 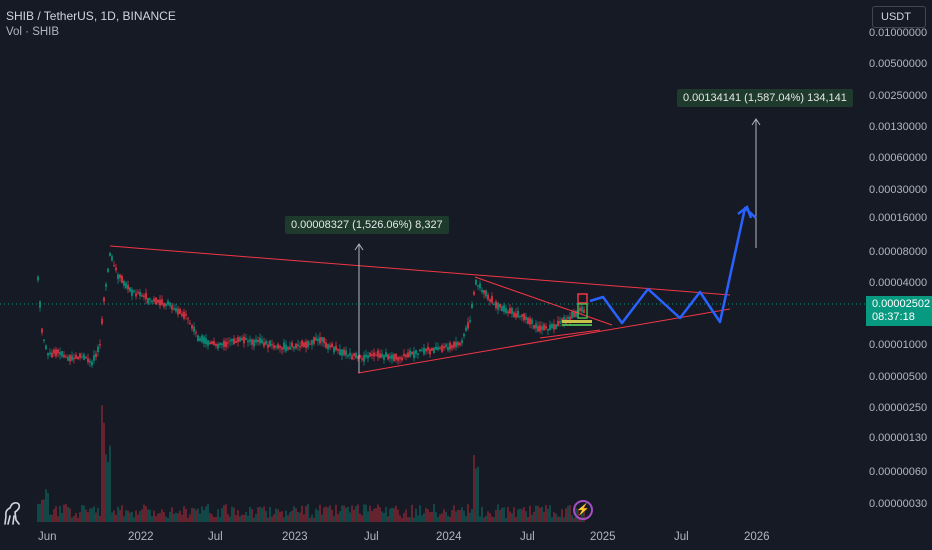 I want to click on currency-button: USDT, so click(x=899, y=17).